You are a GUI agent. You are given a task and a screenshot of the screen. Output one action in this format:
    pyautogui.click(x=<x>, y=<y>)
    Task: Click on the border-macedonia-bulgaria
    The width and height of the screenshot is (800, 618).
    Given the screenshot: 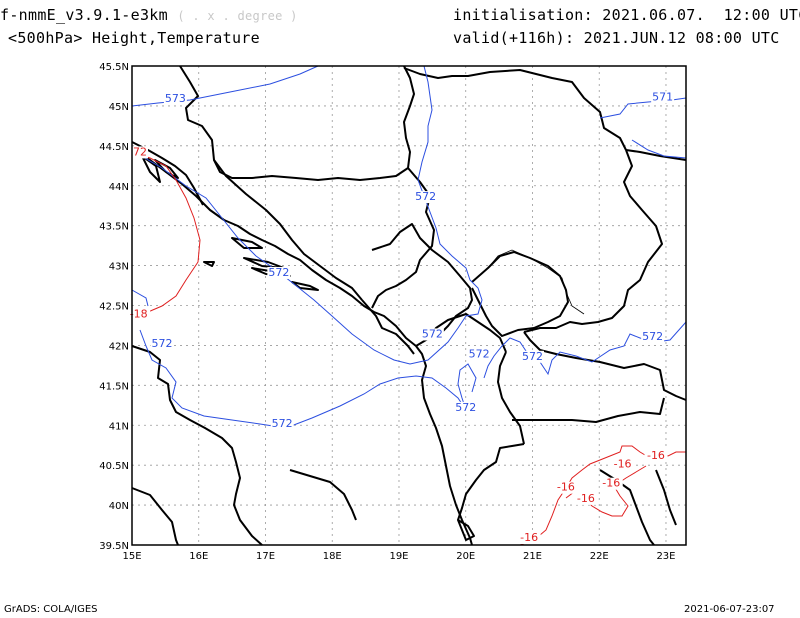 What is the action you would take?
    pyautogui.click(x=605, y=366)
    